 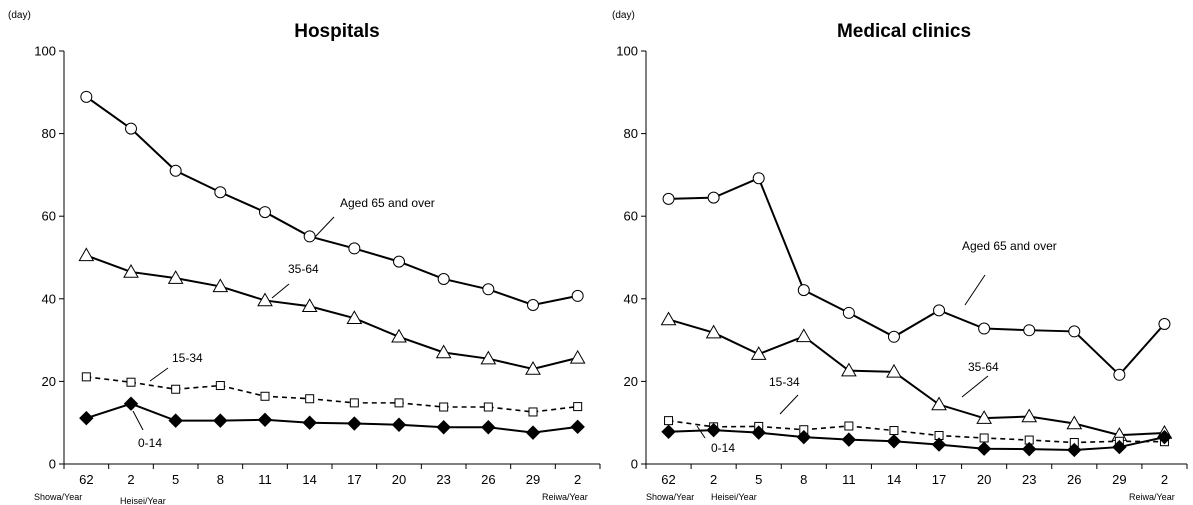 I want to click on y-tick-label: 40, so click(x=49, y=298).